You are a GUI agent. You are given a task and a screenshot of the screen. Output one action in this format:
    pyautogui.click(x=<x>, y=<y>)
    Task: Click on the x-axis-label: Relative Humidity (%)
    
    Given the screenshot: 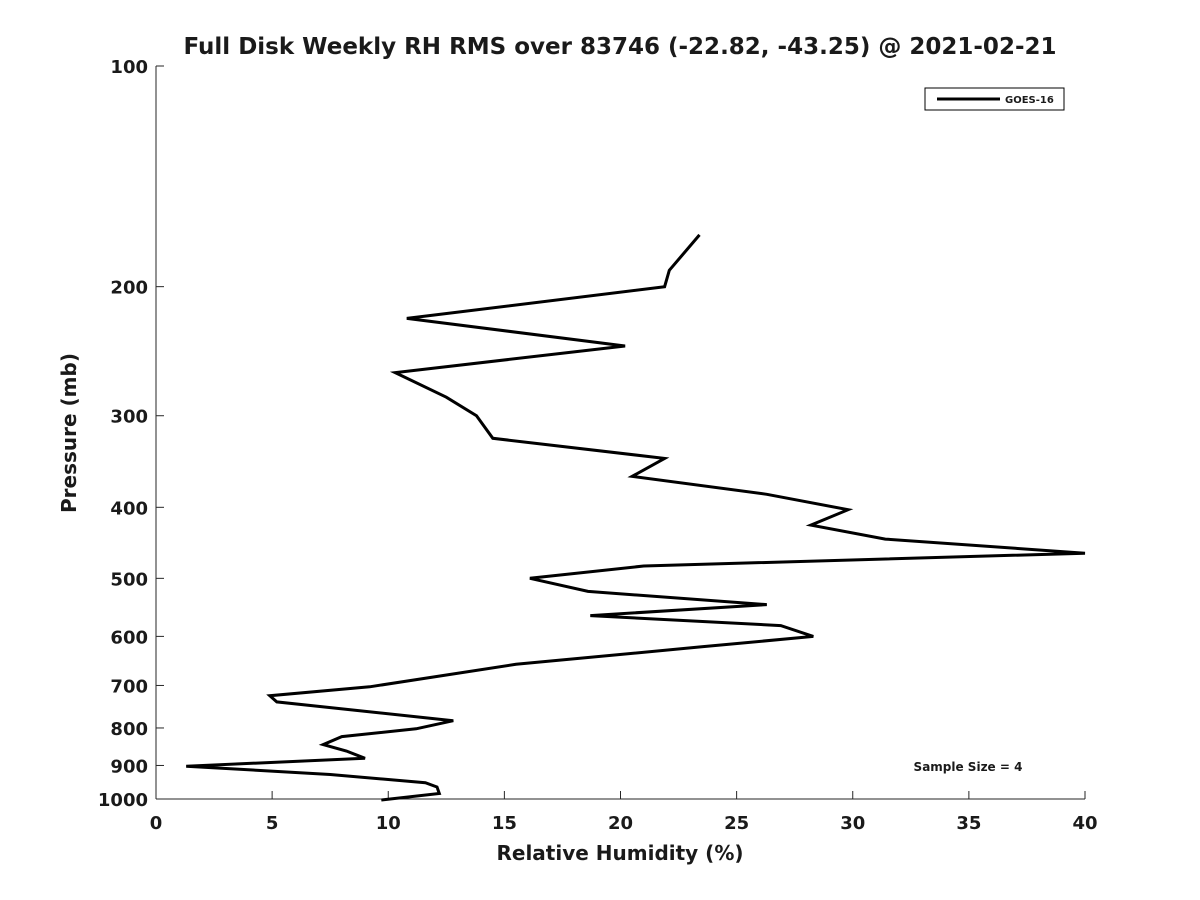 What is the action you would take?
    pyautogui.click(x=619, y=853)
    